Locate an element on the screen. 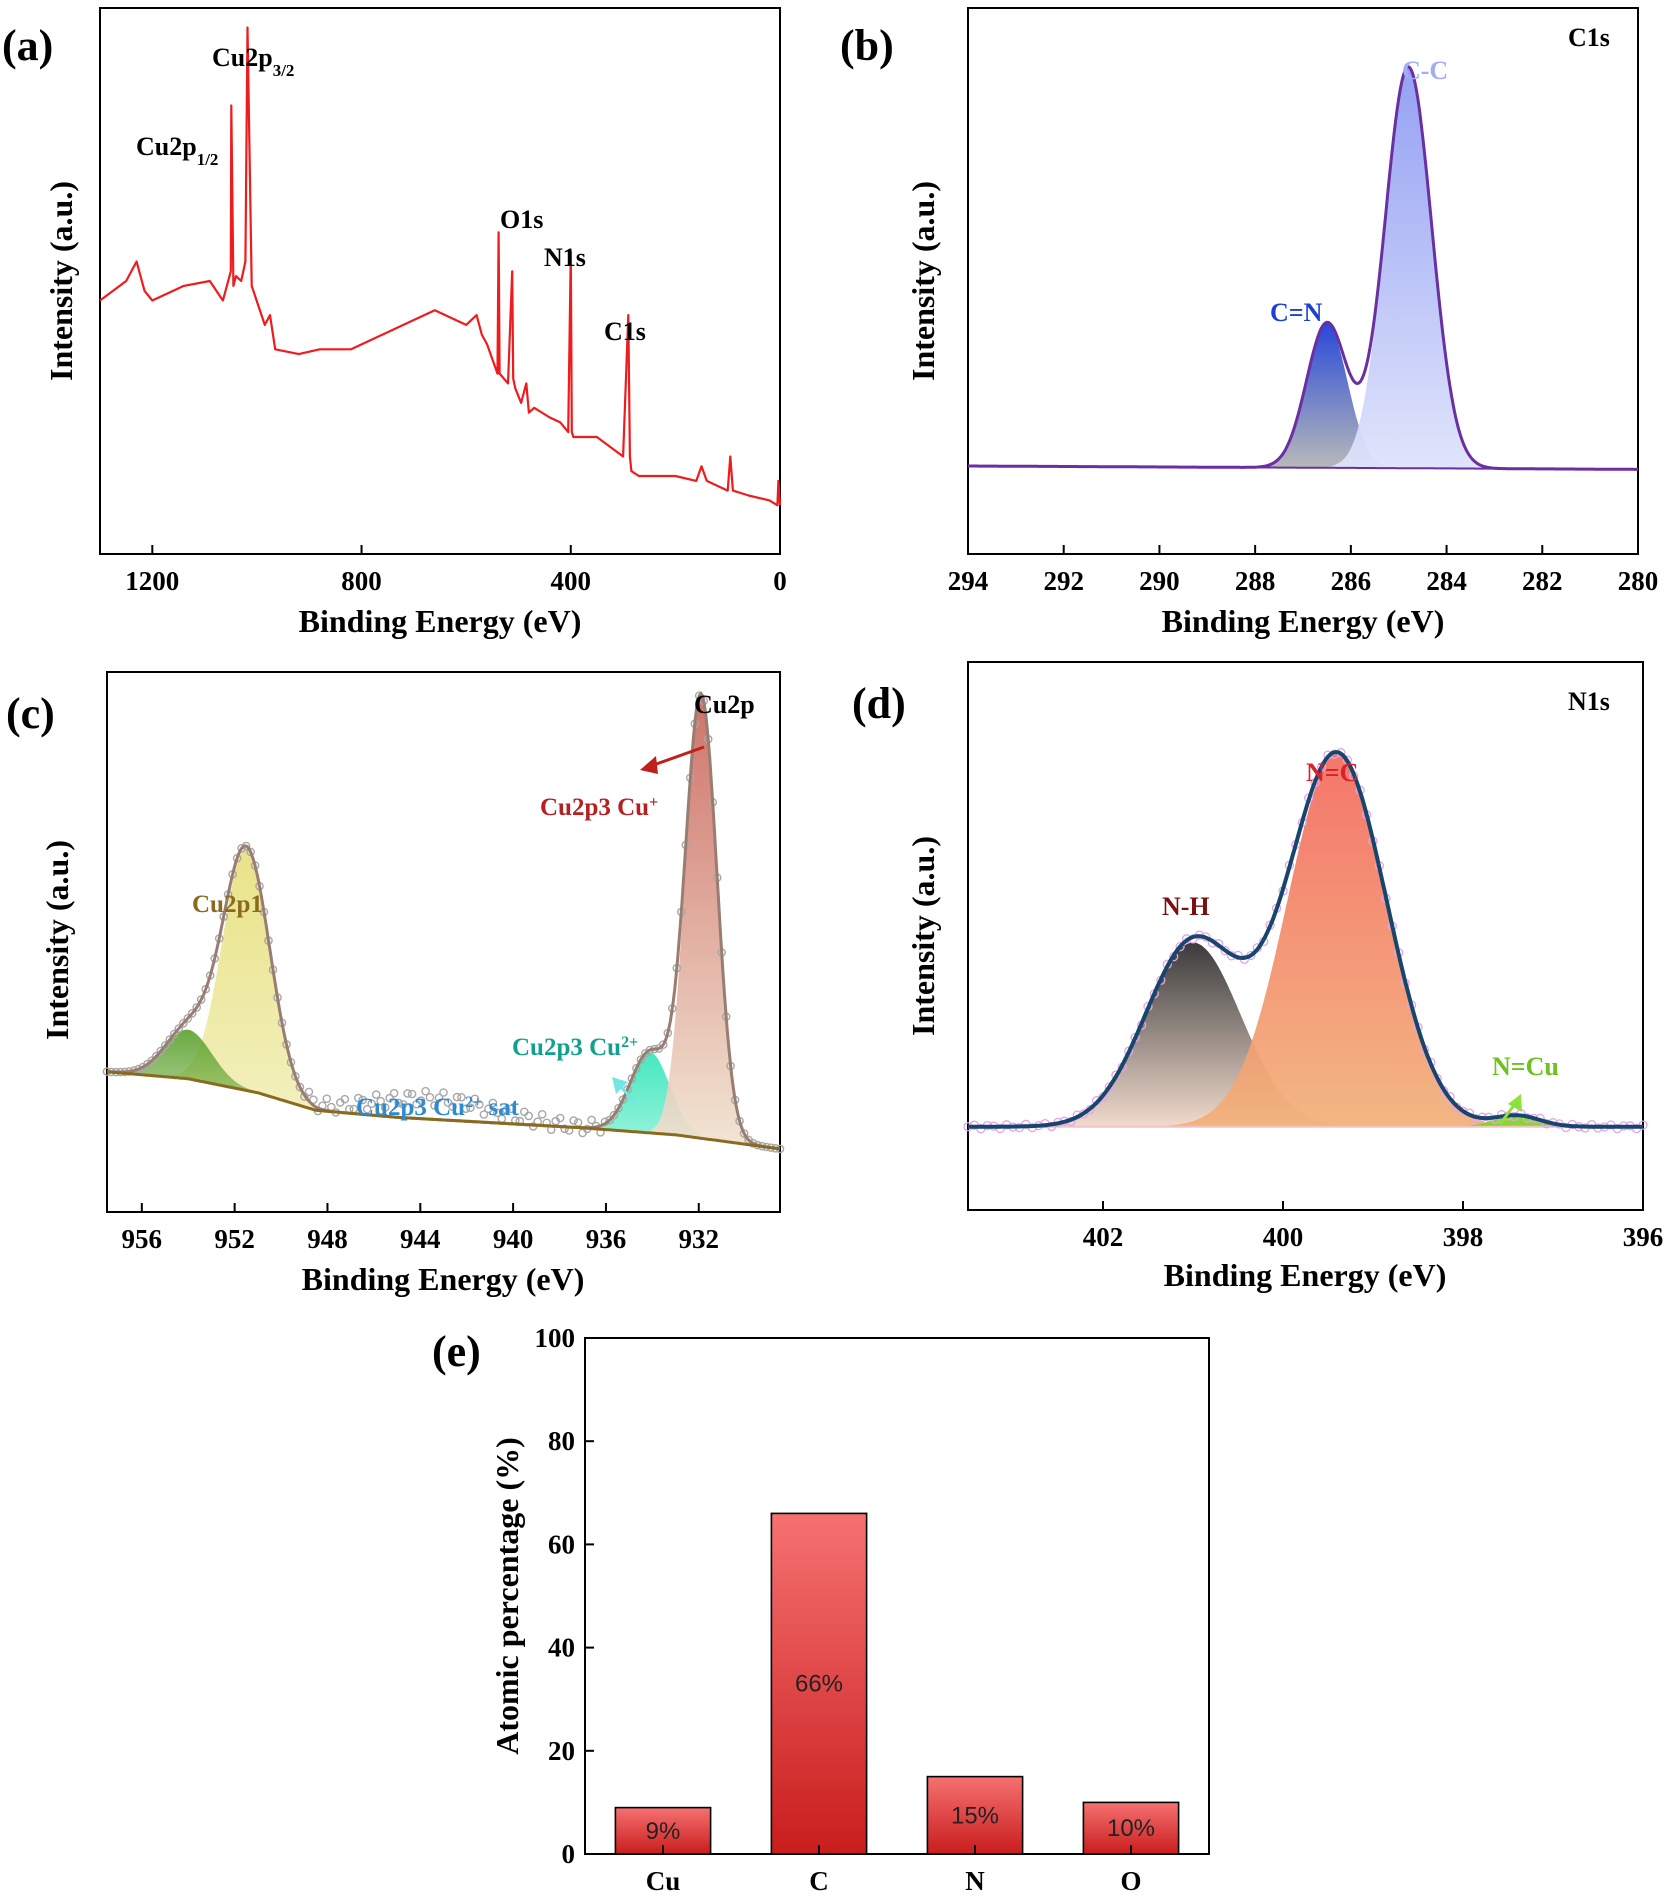 The height and width of the screenshot is (1897, 1673). label-c-c: C-C is located at coordinates (1425, 70).